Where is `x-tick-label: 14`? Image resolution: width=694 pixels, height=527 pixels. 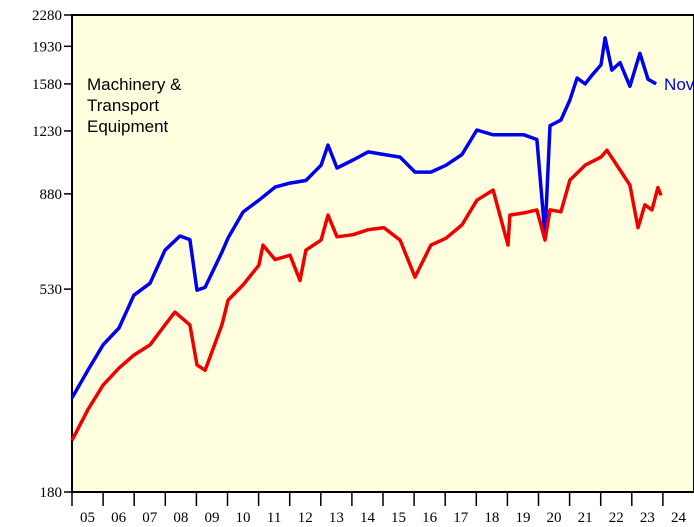
x-tick-label: 14 is located at coordinates (368, 518).